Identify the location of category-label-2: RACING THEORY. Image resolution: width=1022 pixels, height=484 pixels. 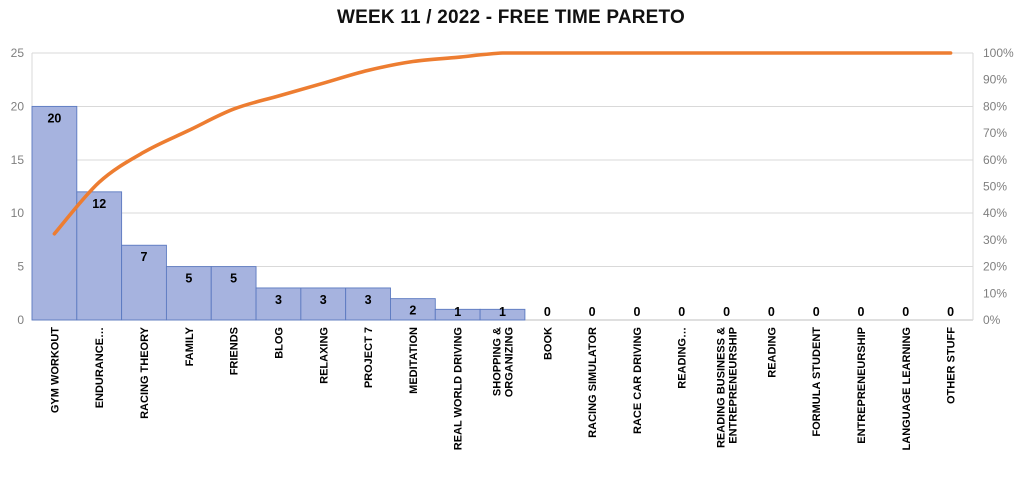
(145, 372).